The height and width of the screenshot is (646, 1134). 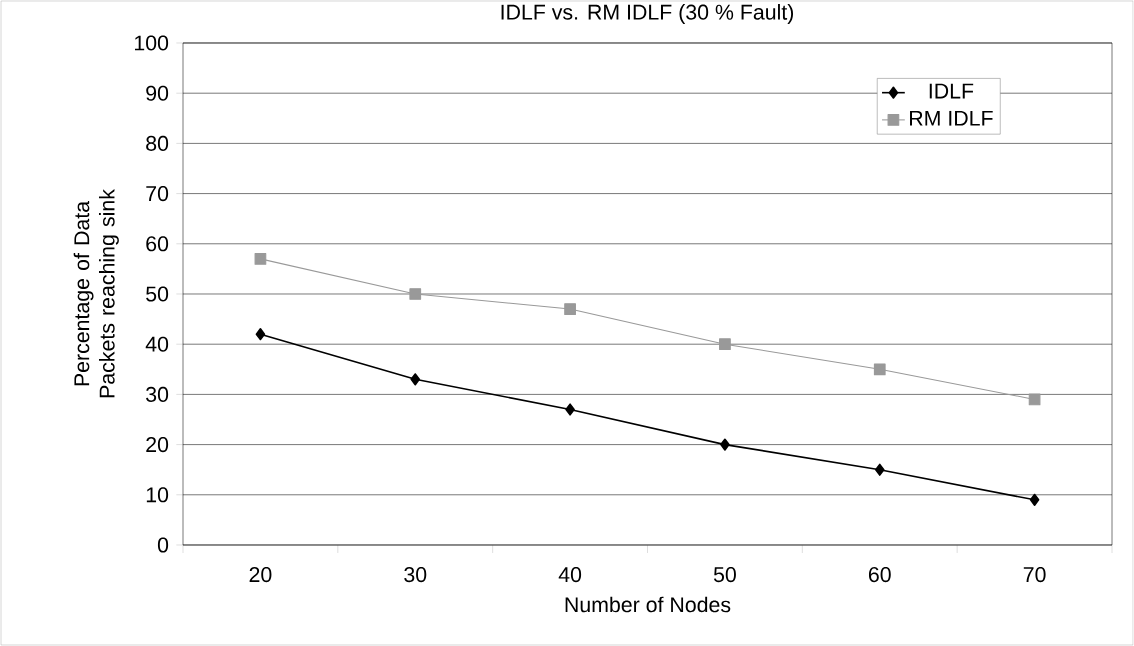 I want to click on y-axis-title: Percentage of Data Packets reaching sink, so click(x=96, y=293).